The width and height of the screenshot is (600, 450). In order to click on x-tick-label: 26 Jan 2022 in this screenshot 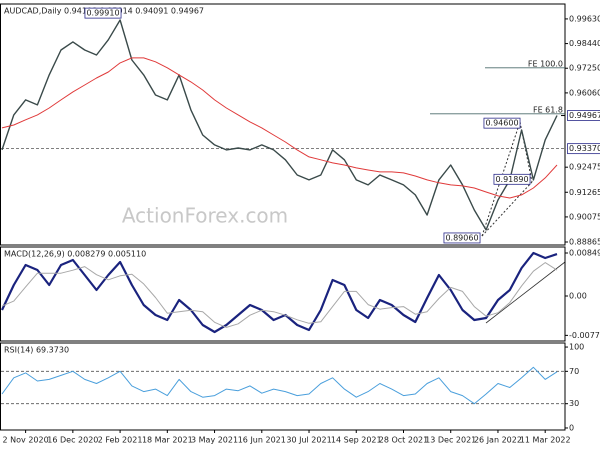, I will do `click(498, 440)`.